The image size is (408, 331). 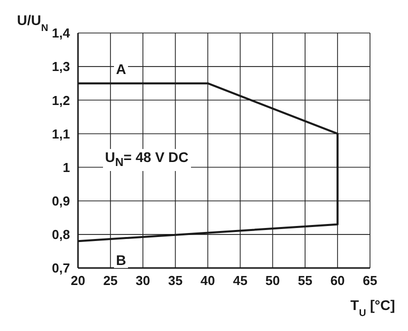 I want to click on y-tick-label: 0,9, so click(x=61, y=200).